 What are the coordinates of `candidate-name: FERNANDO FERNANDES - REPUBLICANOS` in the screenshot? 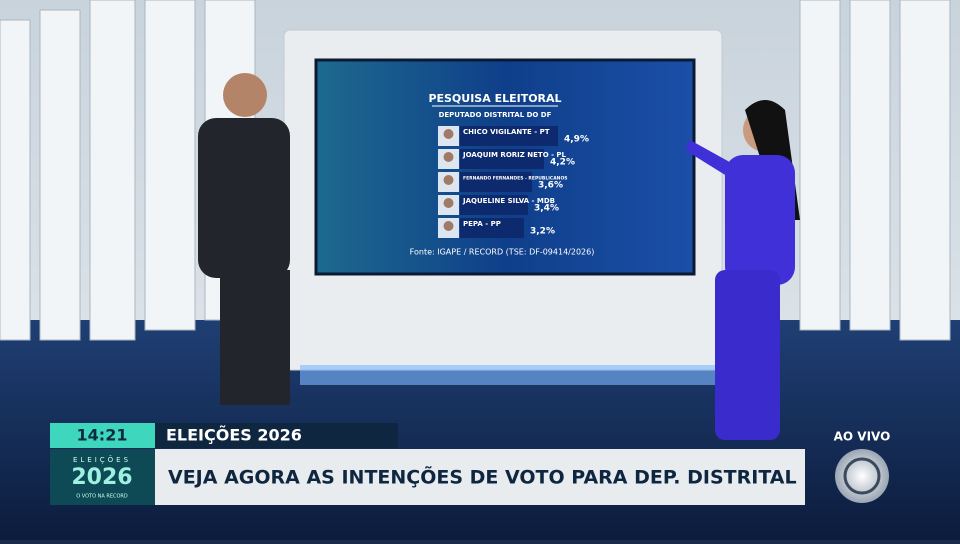 It's located at (515, 179).